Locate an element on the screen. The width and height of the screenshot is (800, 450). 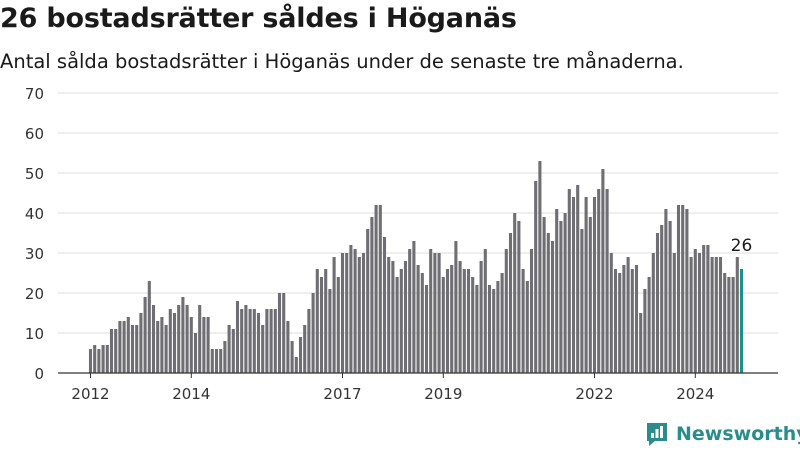
x-tick-label: 2014 is located at coordinates (191, 394).